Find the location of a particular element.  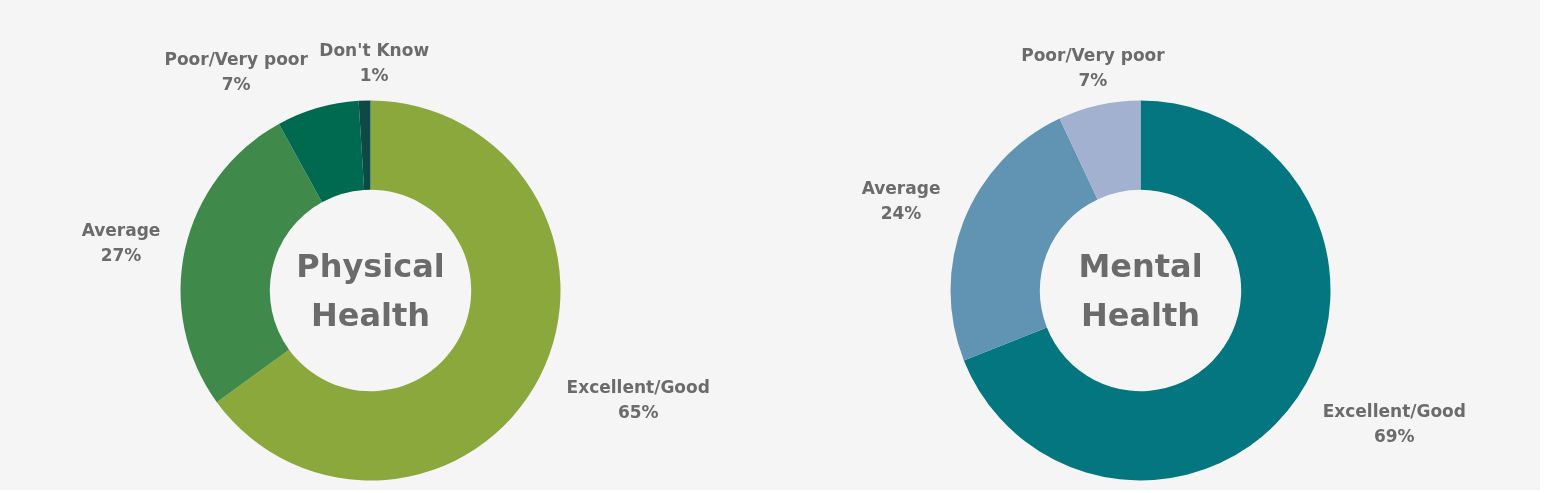

data-label: 24% is located at coordinates (901, 212).